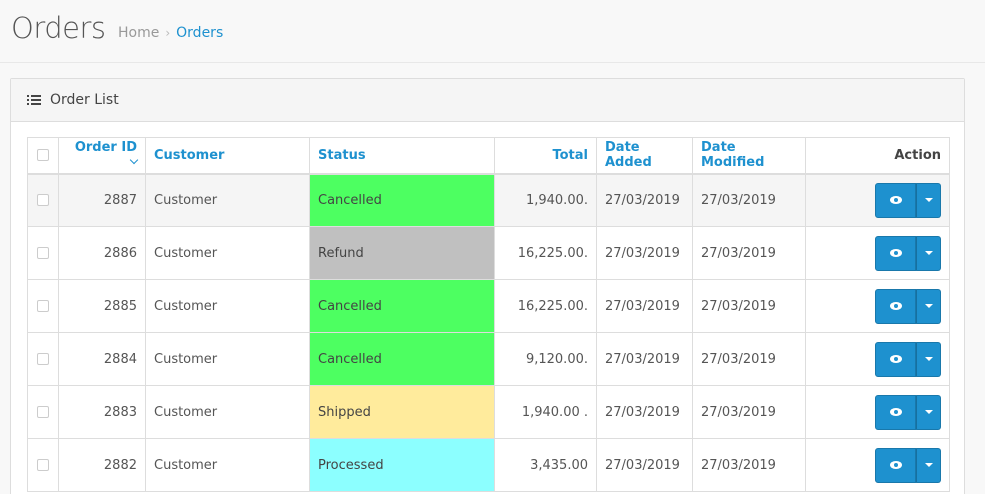 The width and height of the screenshot is (985, 494). What do you see at coordinates (402, 465) in the screenshot?
I see `status-cell: Processed` at bounding box center [402, 465].